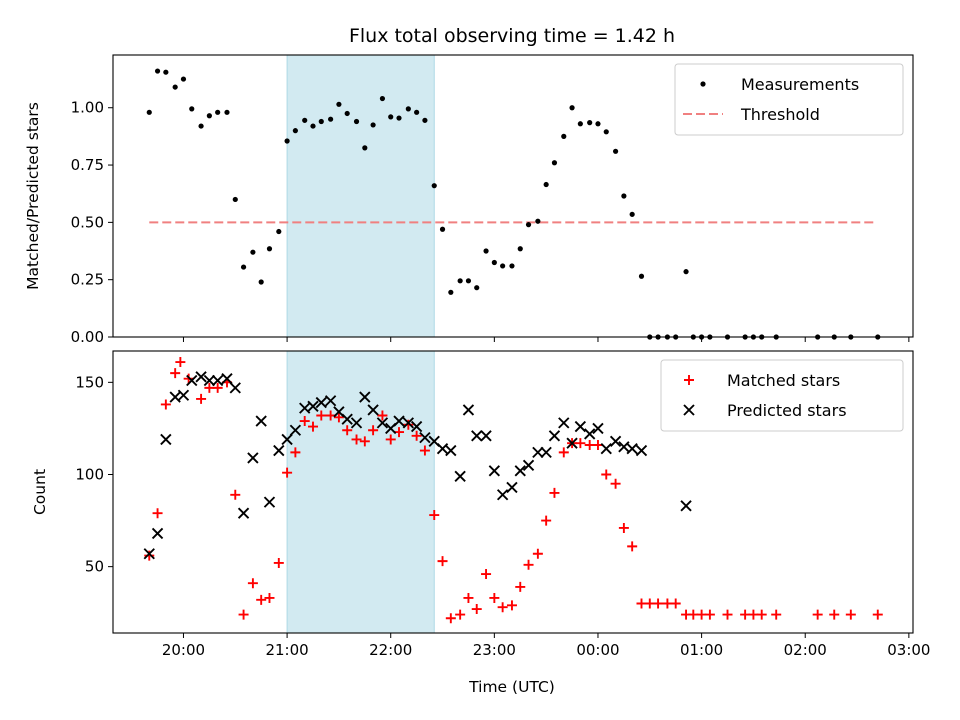  I want to click on legend-marker-measurements, so click(703, 84).